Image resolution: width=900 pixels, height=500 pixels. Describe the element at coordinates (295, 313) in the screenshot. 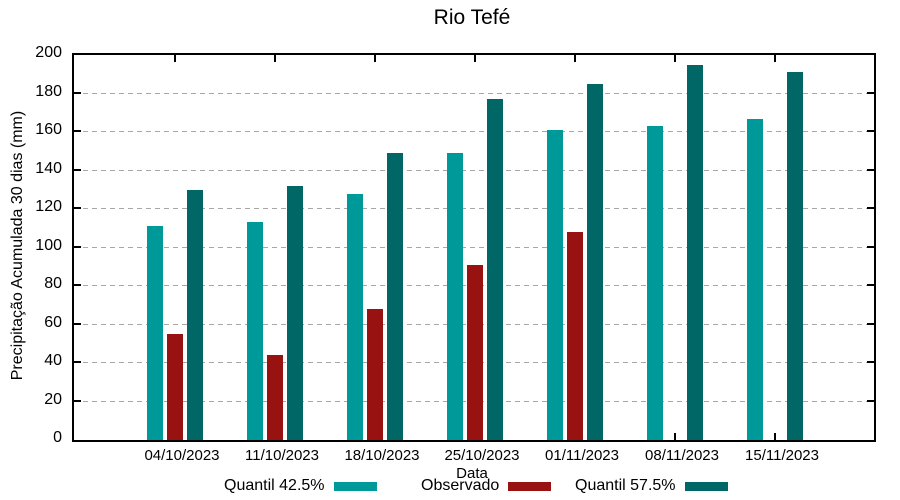

I see `bar-quantil-57-5--11-10-2023` at that location.